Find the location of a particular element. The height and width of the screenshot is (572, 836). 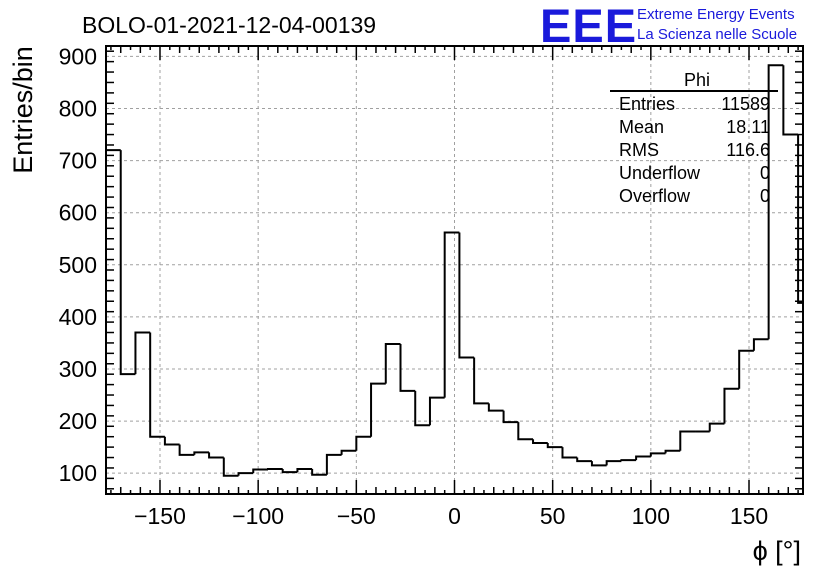

stats-row-label: RMS is located at coordinates (639, 150).